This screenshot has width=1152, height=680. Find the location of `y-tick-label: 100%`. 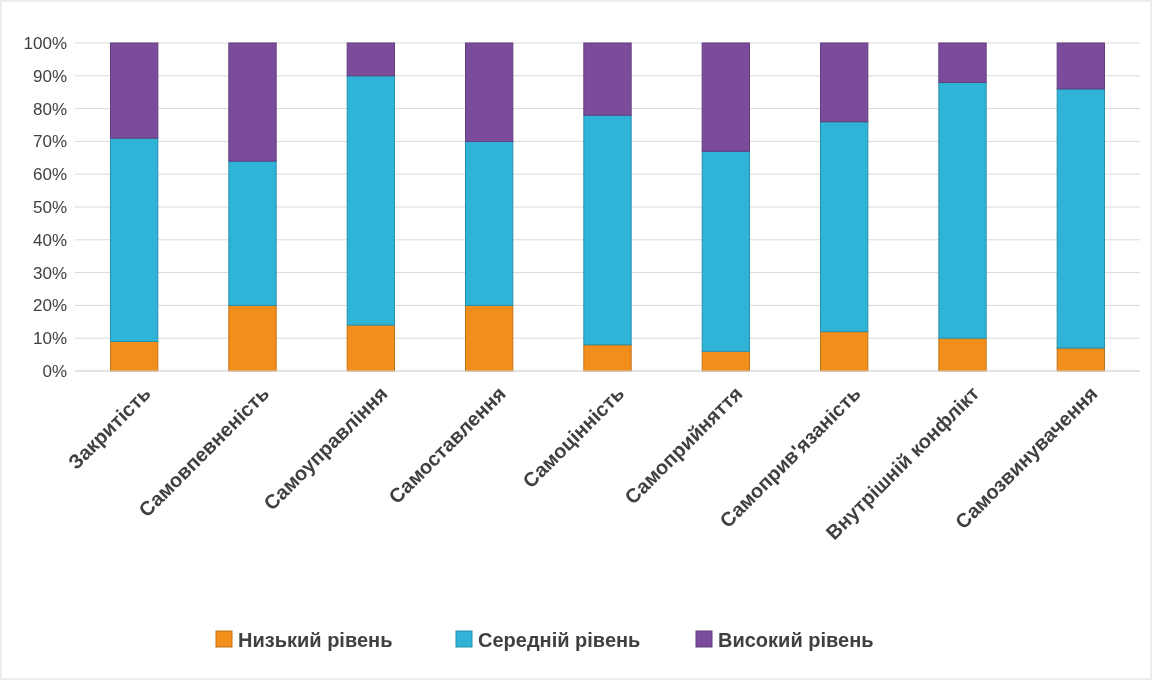

y-tick-label: 100% is located at coordinates (45, 43).